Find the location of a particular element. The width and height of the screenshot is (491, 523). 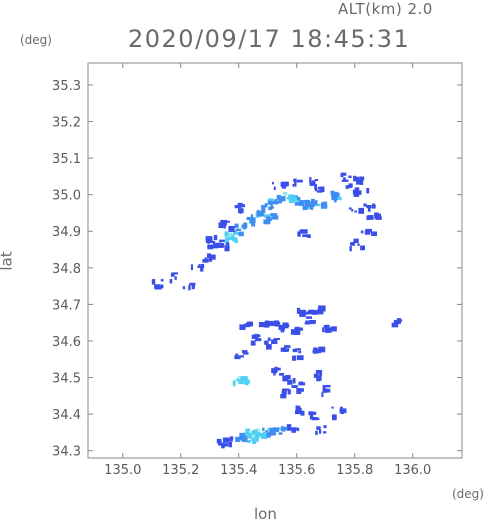

y-tick-label: 34.9 is located at coordinates (66, 232).